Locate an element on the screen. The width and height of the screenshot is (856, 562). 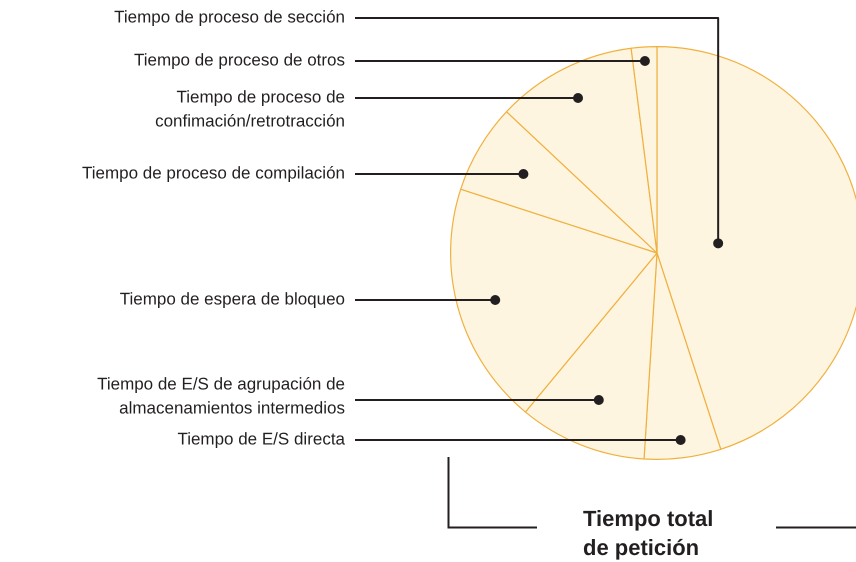
slice-label: Tiempo de E/S de agrupación de almacenamientos intermedios is located at coordinates (221, 396).